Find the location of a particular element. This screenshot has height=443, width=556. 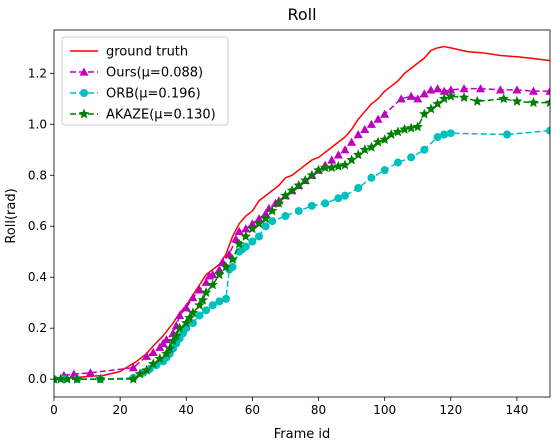

legend-box is located at coordinates (145, 81).